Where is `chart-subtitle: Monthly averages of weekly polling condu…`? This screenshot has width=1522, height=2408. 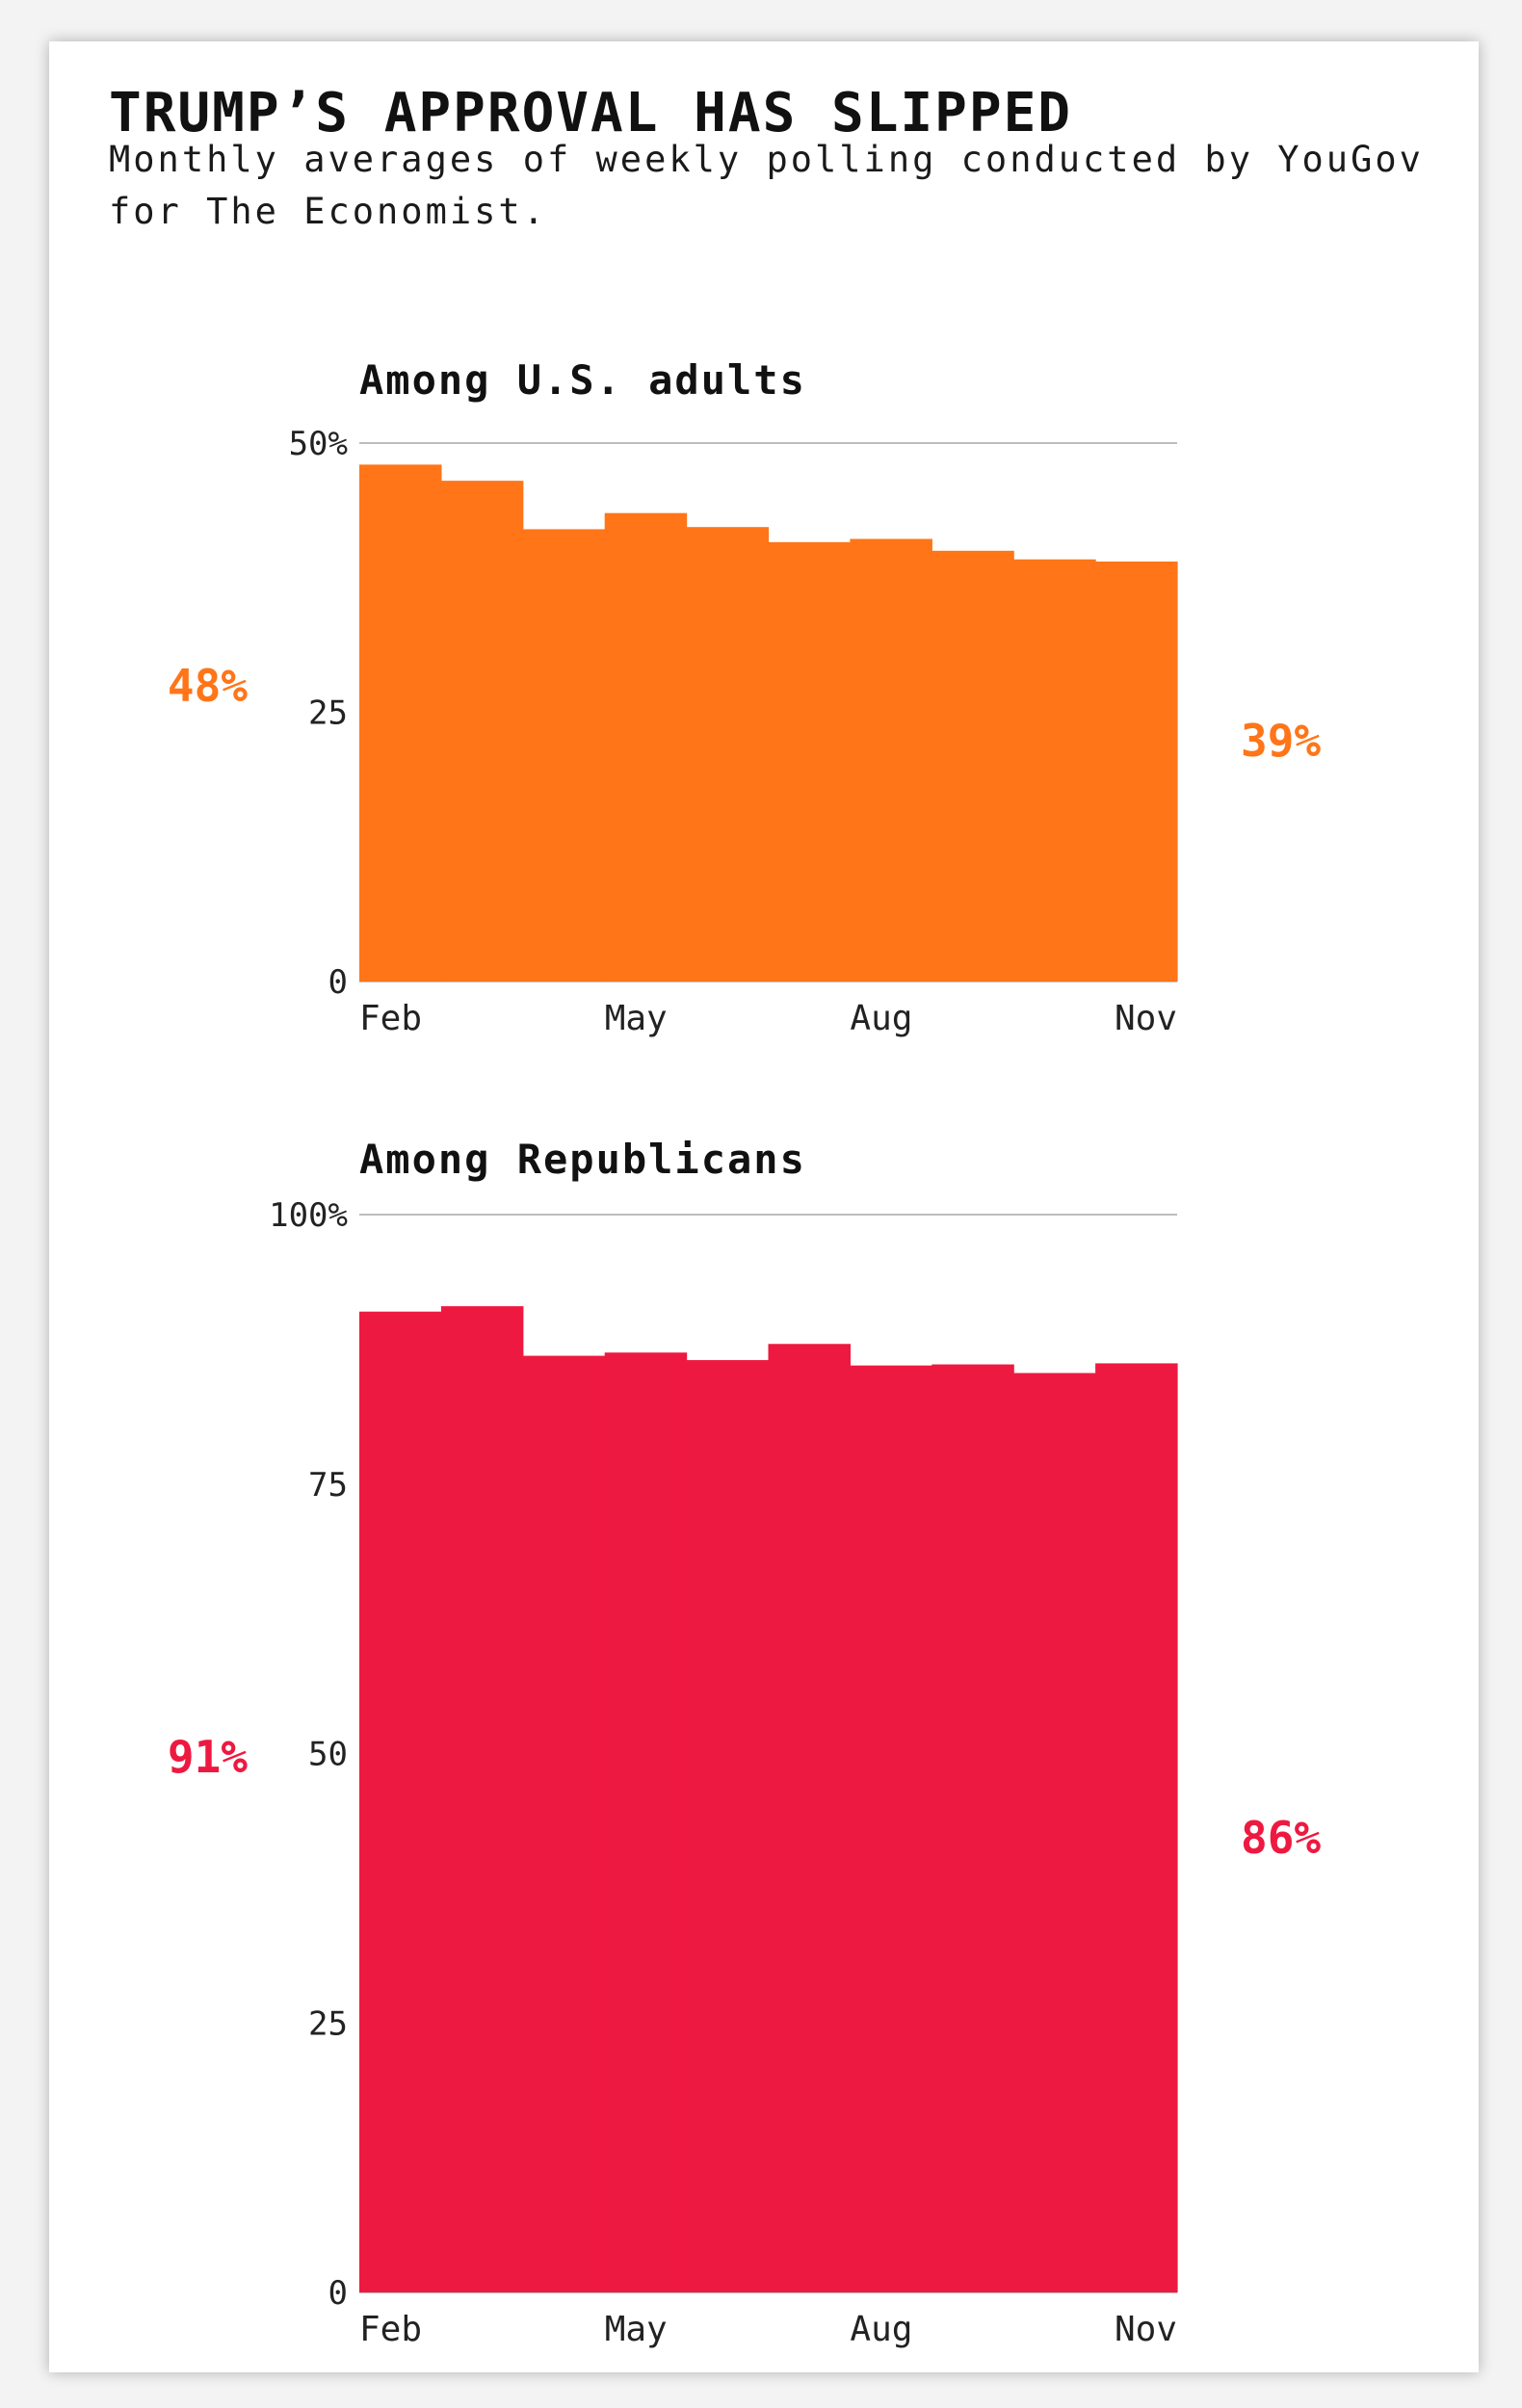 chart-subtitle: Monthly averages of weekly polling condu… is located at coordinates (767, 185).